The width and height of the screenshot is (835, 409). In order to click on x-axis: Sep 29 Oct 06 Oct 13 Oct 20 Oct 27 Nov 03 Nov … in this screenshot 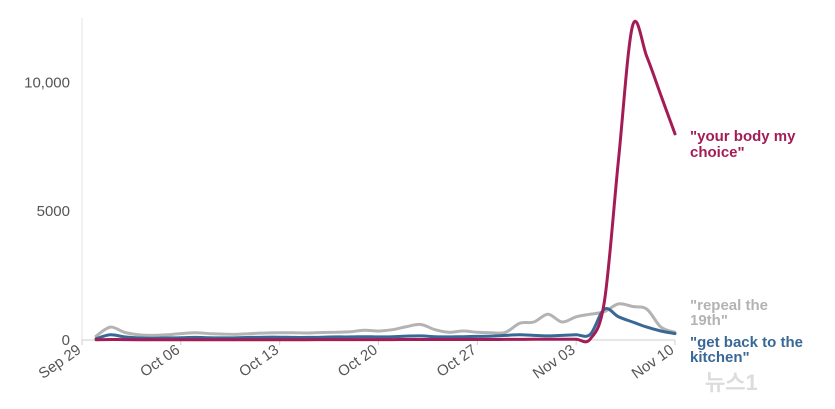, I will do `click(357, 361)`.